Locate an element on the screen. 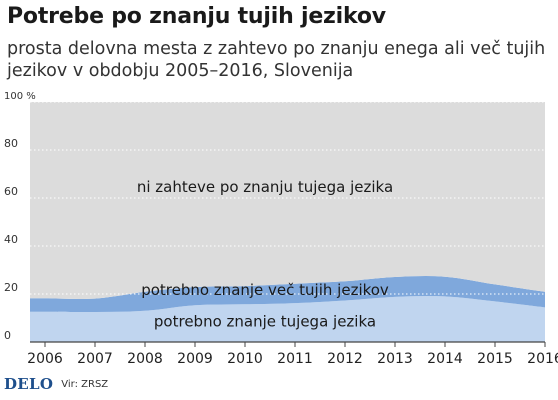 The height and width of the screenshot is (400, 558). x-tick-label-2009: 2009 is located at coordinates (195, 359).